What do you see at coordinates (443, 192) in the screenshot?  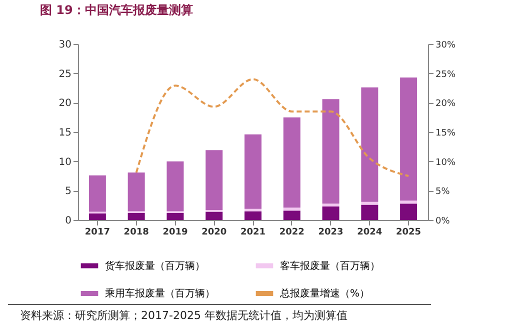 I see `y2-tick-label: 5%` at bounding box center [443, 192].